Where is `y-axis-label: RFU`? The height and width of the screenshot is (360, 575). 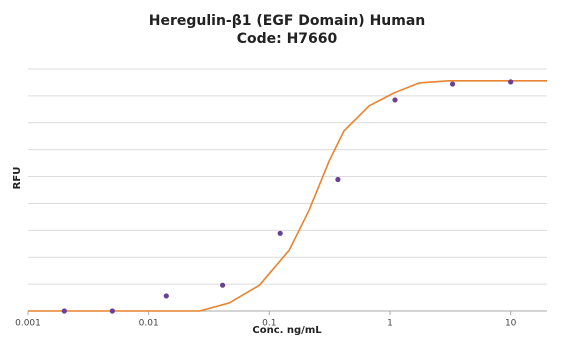 y-axis-label: RFU is located at coordinates (17, 178).